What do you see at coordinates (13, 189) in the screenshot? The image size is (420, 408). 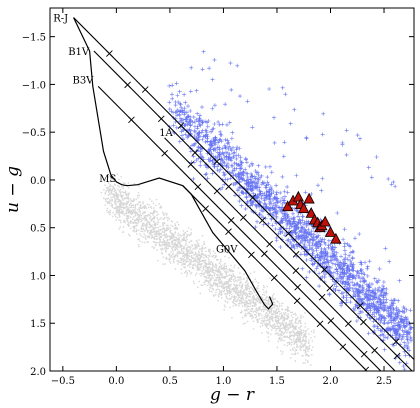 I see `y-axis-title: u − g` at bounding box center [13, 189].